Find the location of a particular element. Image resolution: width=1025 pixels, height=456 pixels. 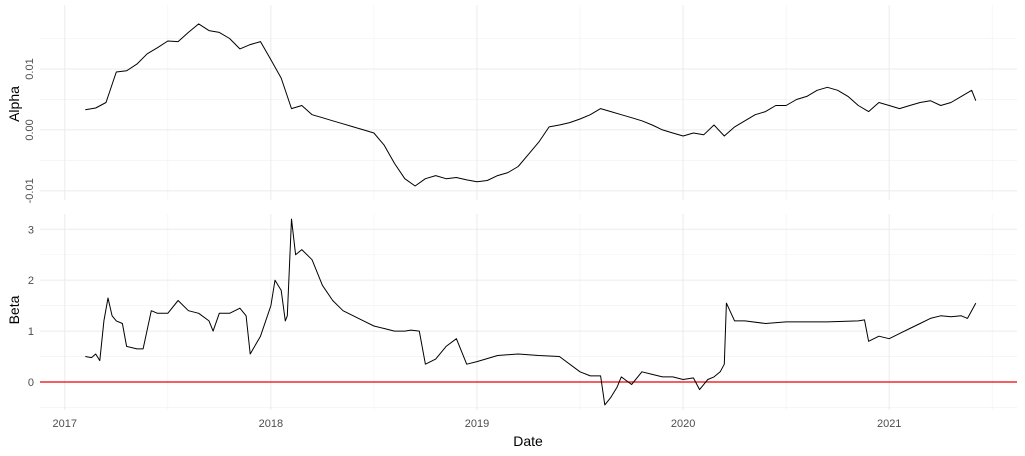

x-axis: 2017 2018 2019 2020 2021 is located at coordinates (476, 424).